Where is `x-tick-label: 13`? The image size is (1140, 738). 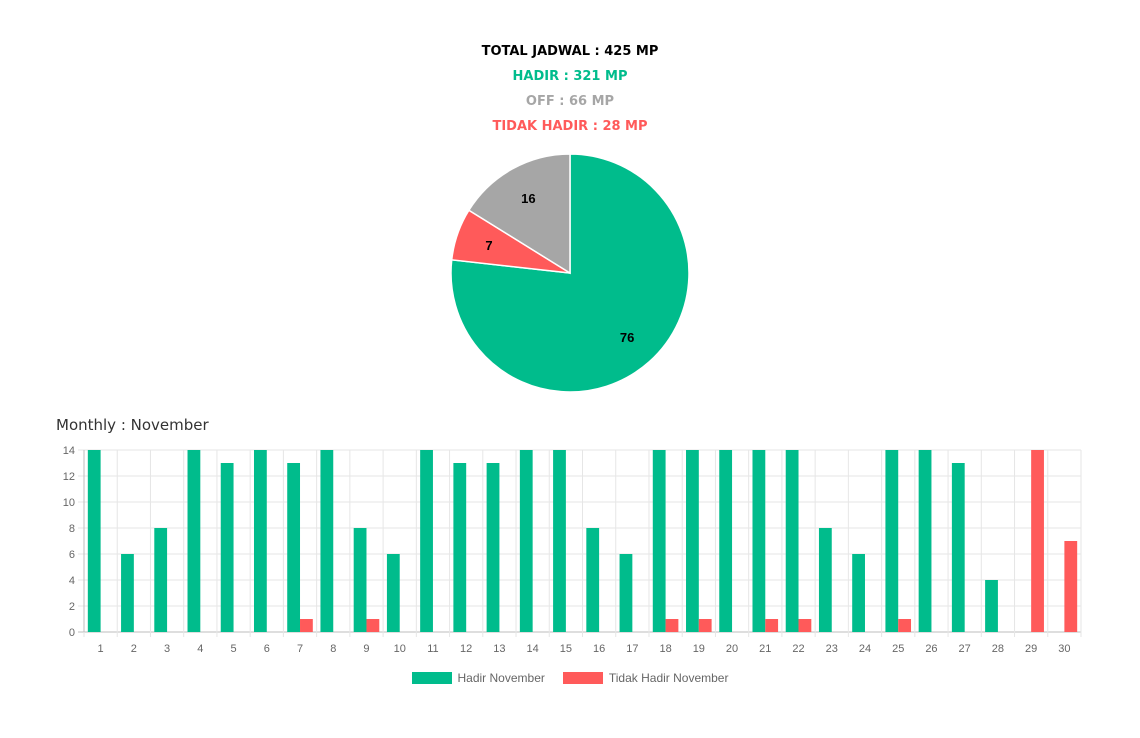 x-tick-label: 13 is located at coordinates (499, 649).